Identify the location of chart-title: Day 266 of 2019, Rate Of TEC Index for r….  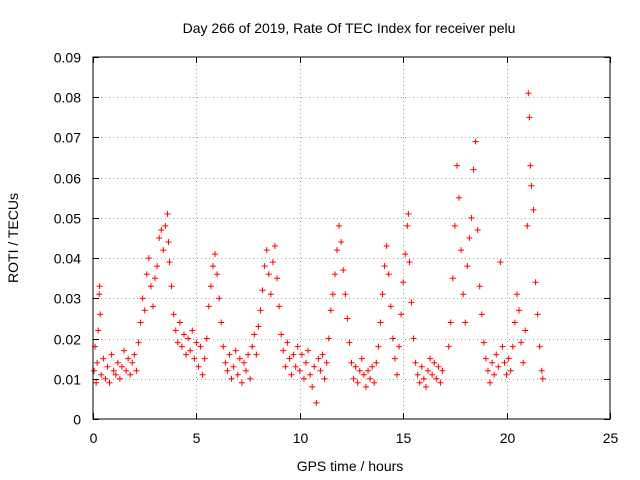
(349, 28).